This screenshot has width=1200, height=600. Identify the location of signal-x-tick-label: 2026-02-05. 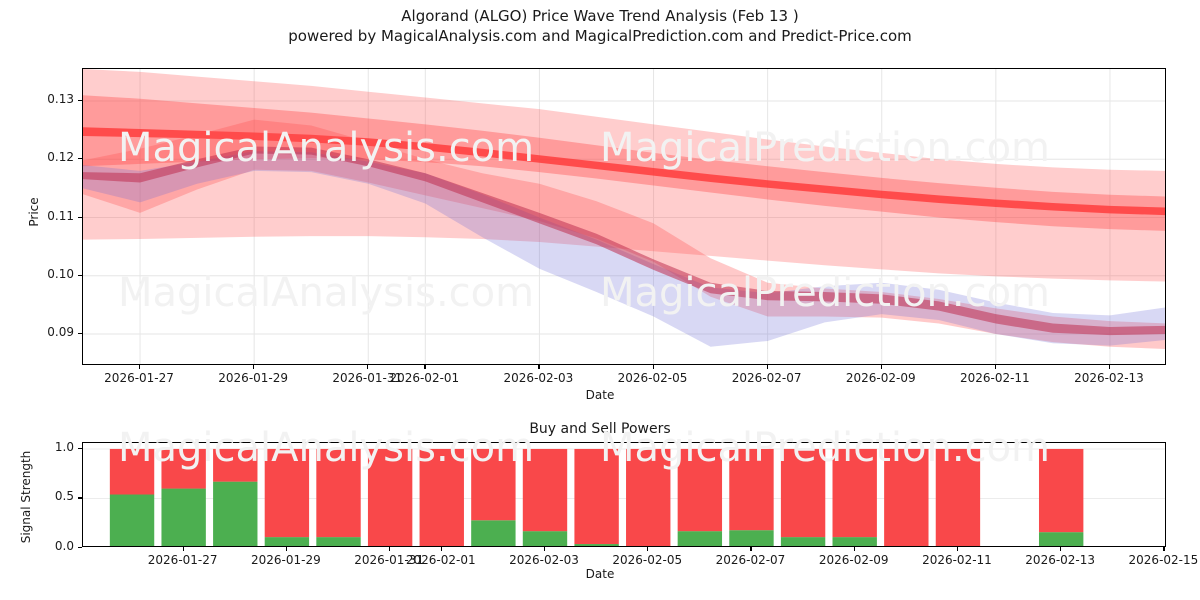
(647, 560).